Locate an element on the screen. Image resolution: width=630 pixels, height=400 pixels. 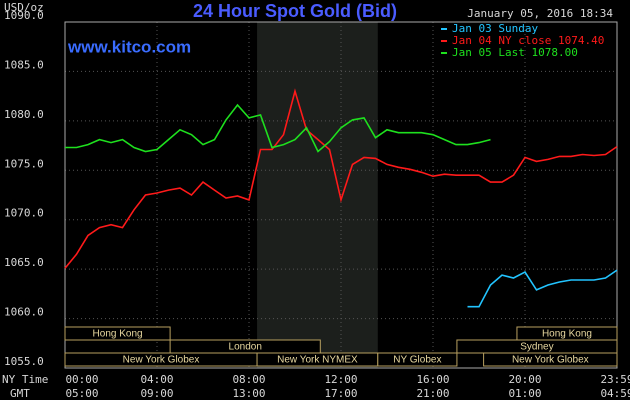
x-tick-label: 23:59 is located at coordinates (615, 379).